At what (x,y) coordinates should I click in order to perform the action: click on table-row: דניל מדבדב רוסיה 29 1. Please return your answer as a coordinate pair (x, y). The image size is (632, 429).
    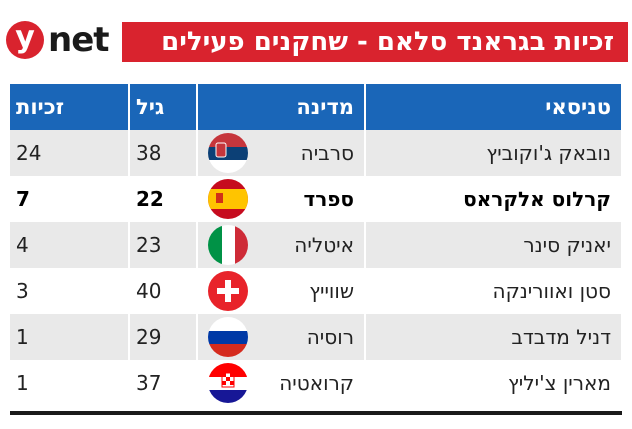
    Looking at the image, I should click on (315, 337).